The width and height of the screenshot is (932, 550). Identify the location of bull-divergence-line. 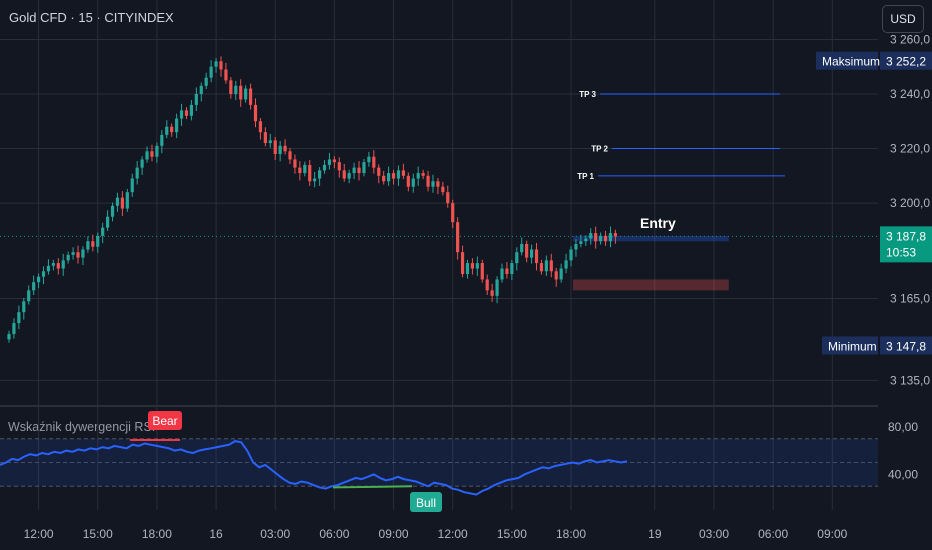
(372, 487).